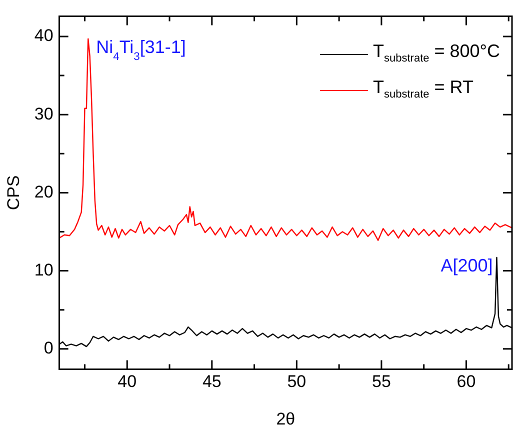  Describe the element at coordinates (44, 36) in the screenshot. I see `y-tick-label: 40` at that location.